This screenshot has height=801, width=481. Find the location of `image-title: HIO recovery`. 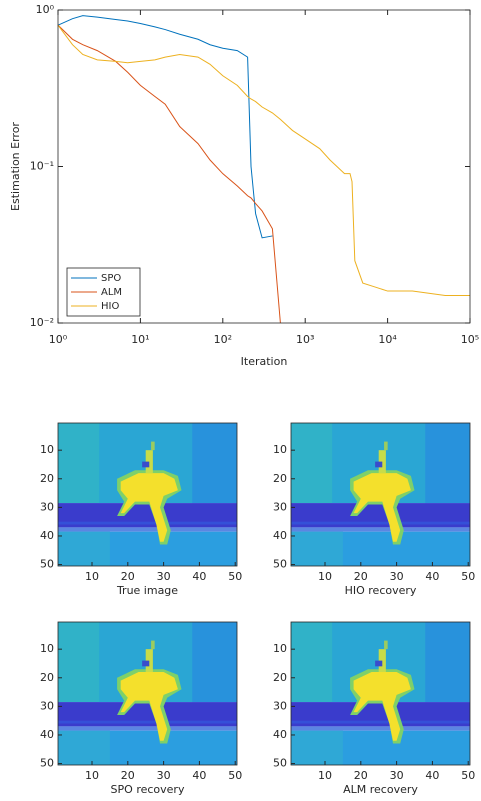

image-title: HIO recovery is located at coordinates (381, 590).